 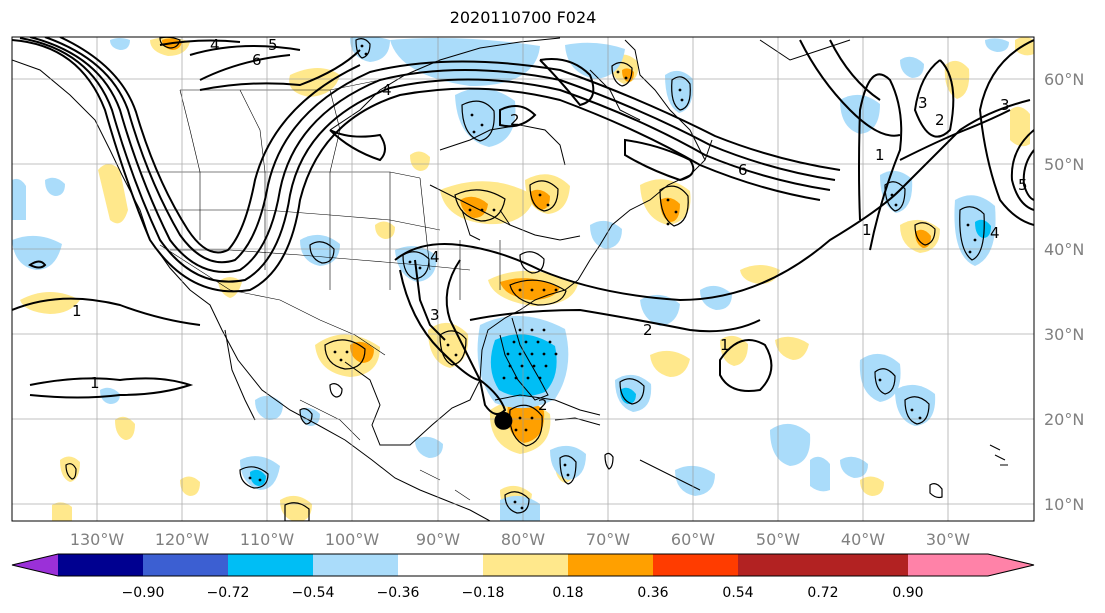 I want to click on colorbar-label: −0.90, so click(x=143, y=593).